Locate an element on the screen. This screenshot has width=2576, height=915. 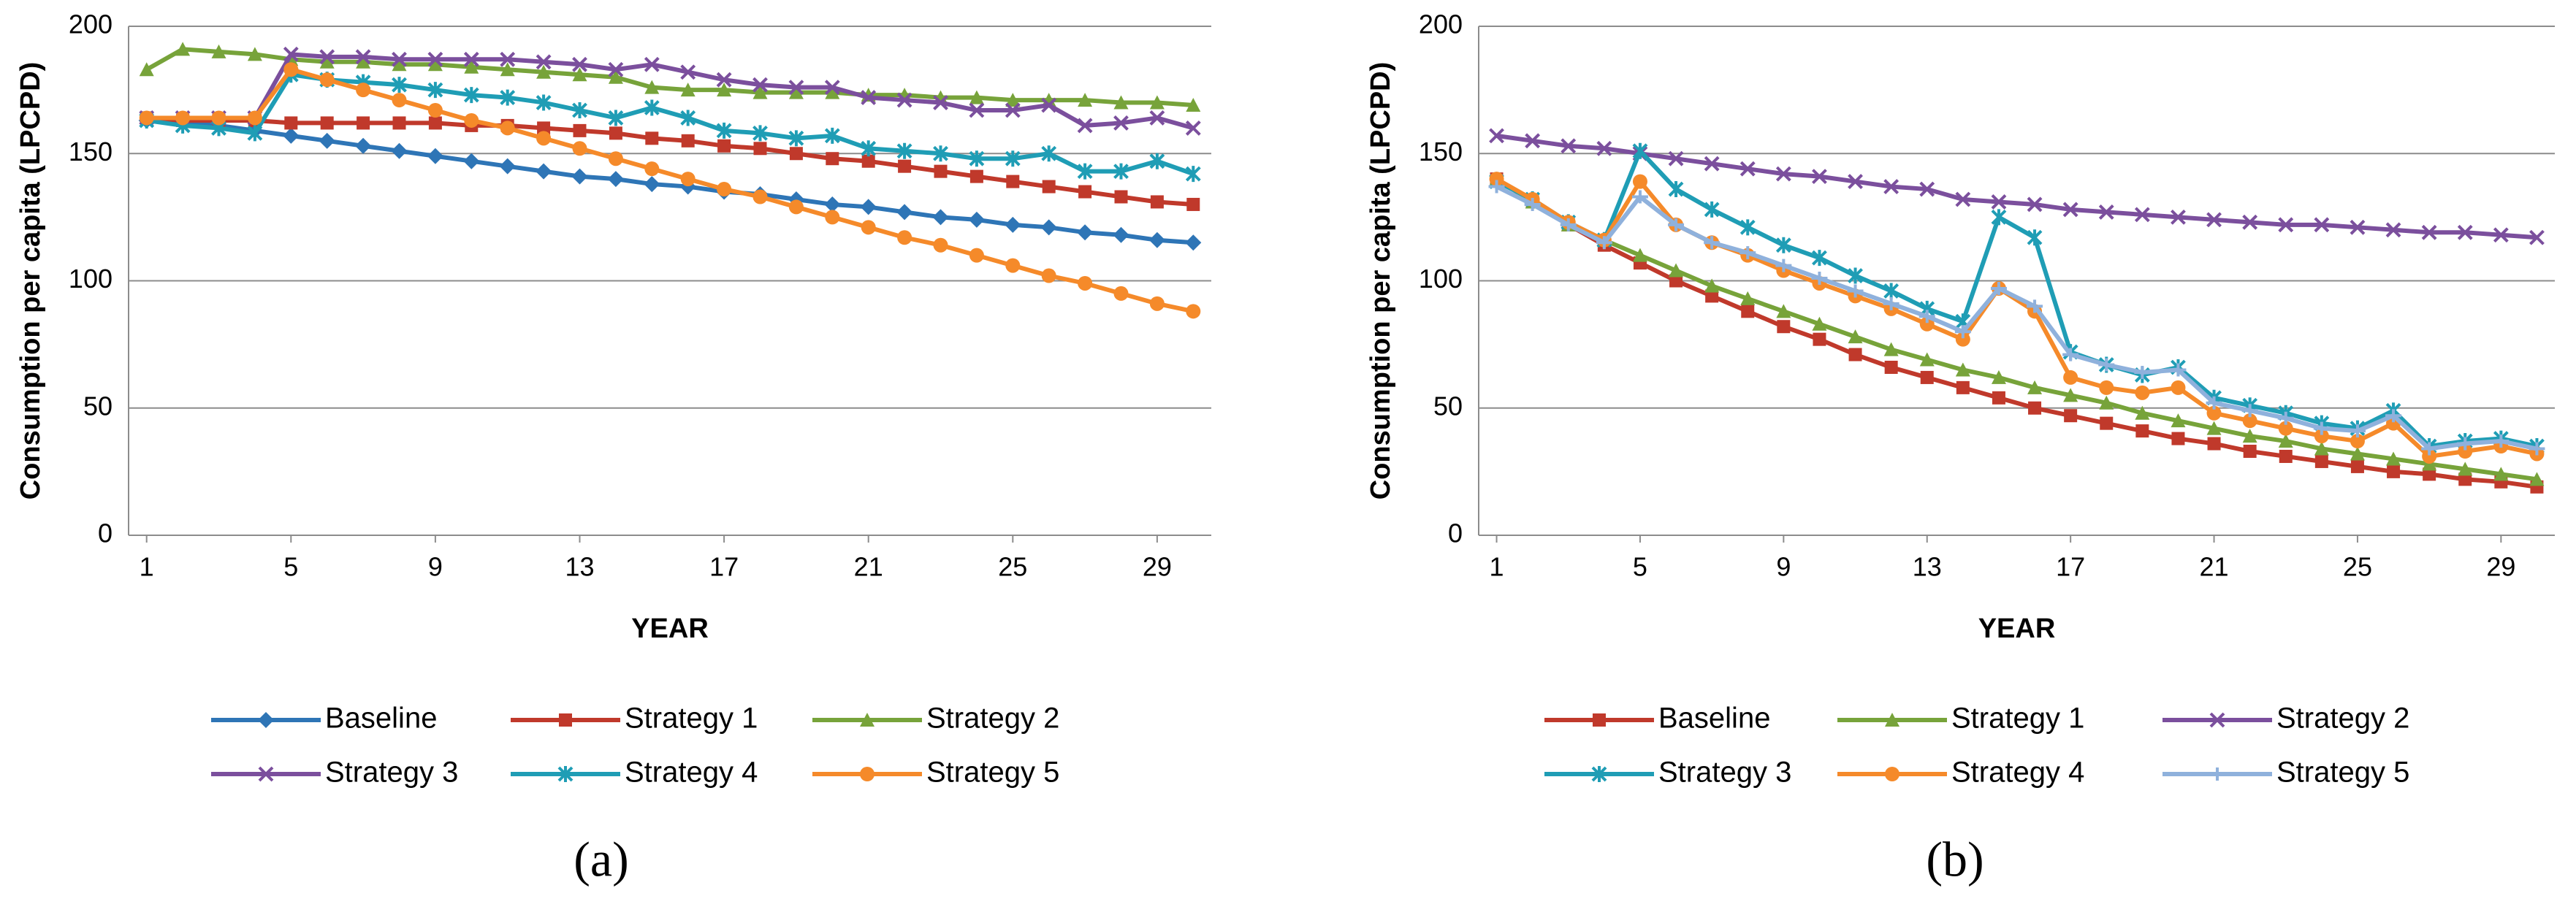
x-tick-label: 5 is located at coordinates (1640, 567).